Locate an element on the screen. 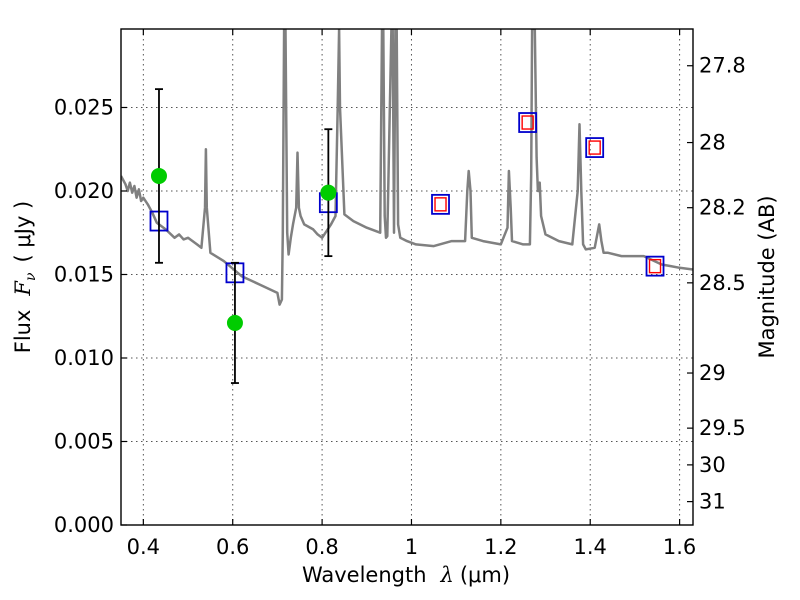  right-tick-label: 30 is located at coordinates (712, 465).